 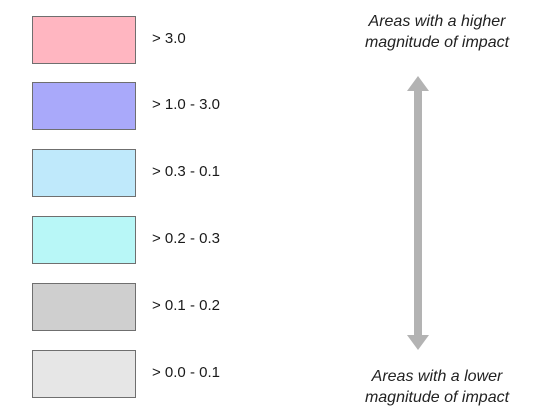 I want to click on arrow-shape, so click(x=418, y=213).